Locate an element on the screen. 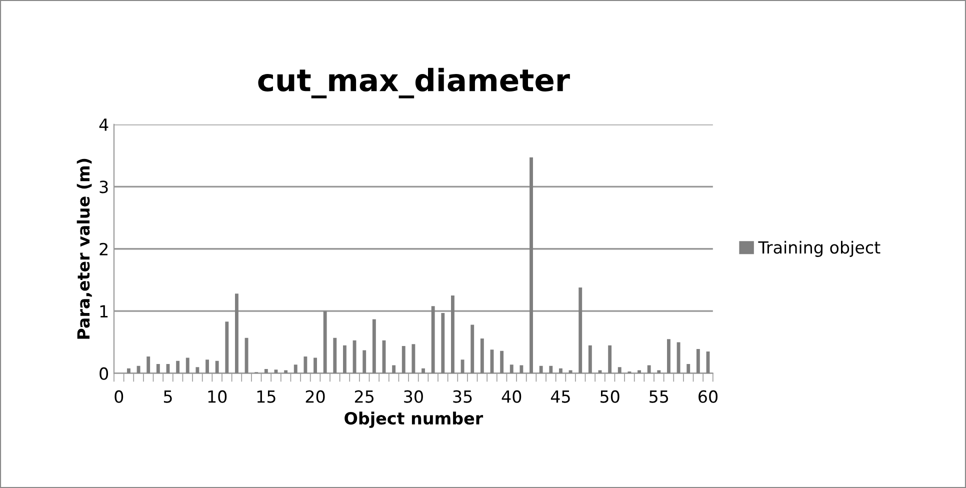 Image resolution: width=966 pixels, height=488 pixels. x-tick-label: 40 is located at coordinates (512, 396).